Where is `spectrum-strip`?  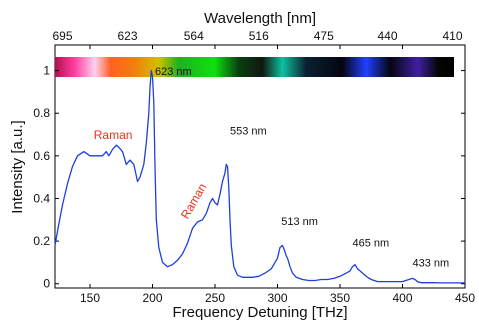
spectrum-strip is located at coordinates (254, 67).